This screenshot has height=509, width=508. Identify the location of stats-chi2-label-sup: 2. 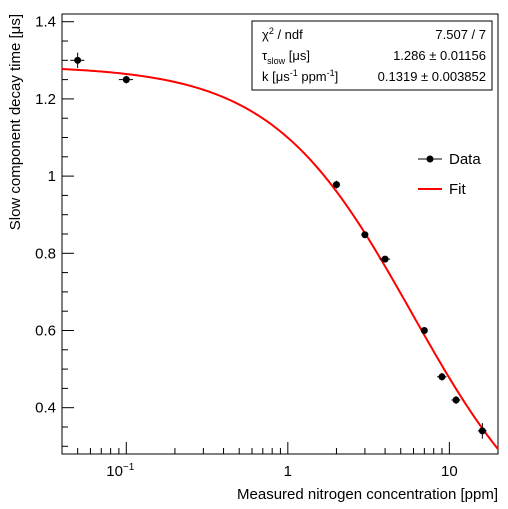
(271, 31).